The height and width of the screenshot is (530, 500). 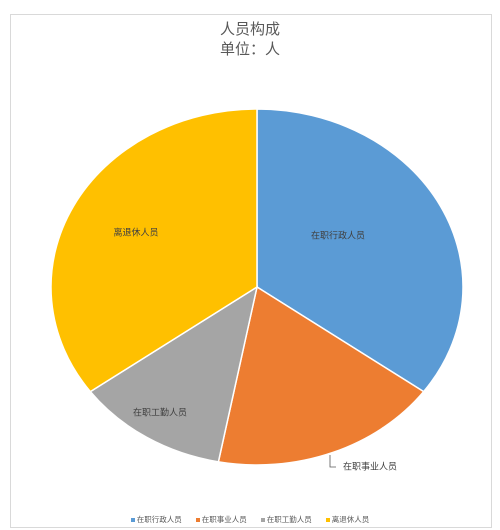 What do you see at coordinates (250, 519) in the screenshot?
I see `chart-legend: 在职行政人员 在职事业人员 在职工勤人员 离退休人员` at bounding box center [250, 519].